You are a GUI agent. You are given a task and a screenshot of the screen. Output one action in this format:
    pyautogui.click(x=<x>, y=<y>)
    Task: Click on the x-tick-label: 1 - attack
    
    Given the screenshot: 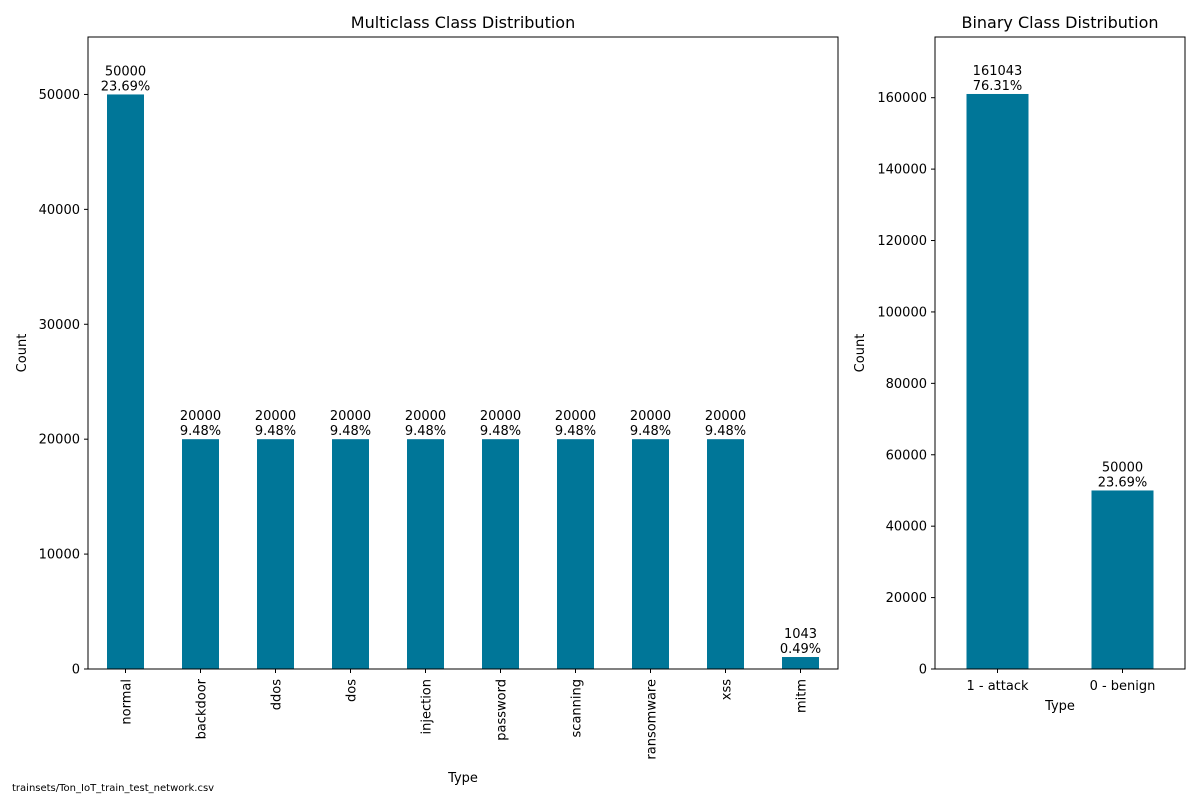 What is the action you would take?
    pyautogui.click(x=997, y=686)
    